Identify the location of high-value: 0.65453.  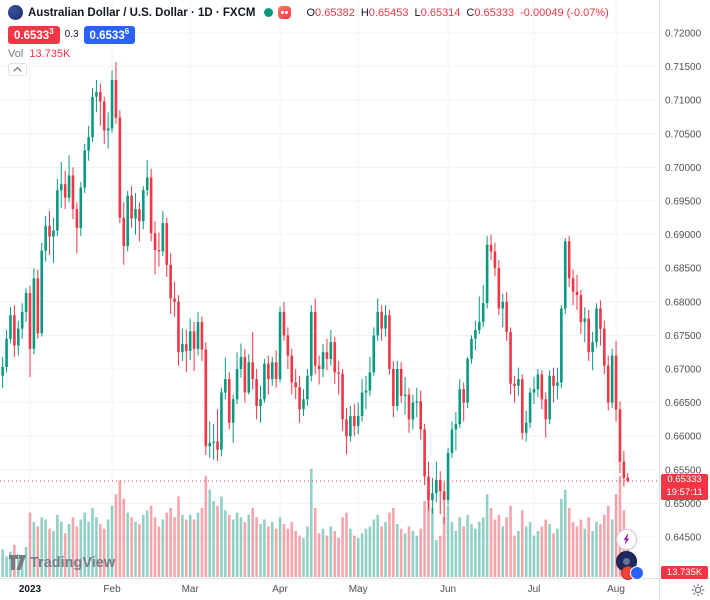
(388, 12).